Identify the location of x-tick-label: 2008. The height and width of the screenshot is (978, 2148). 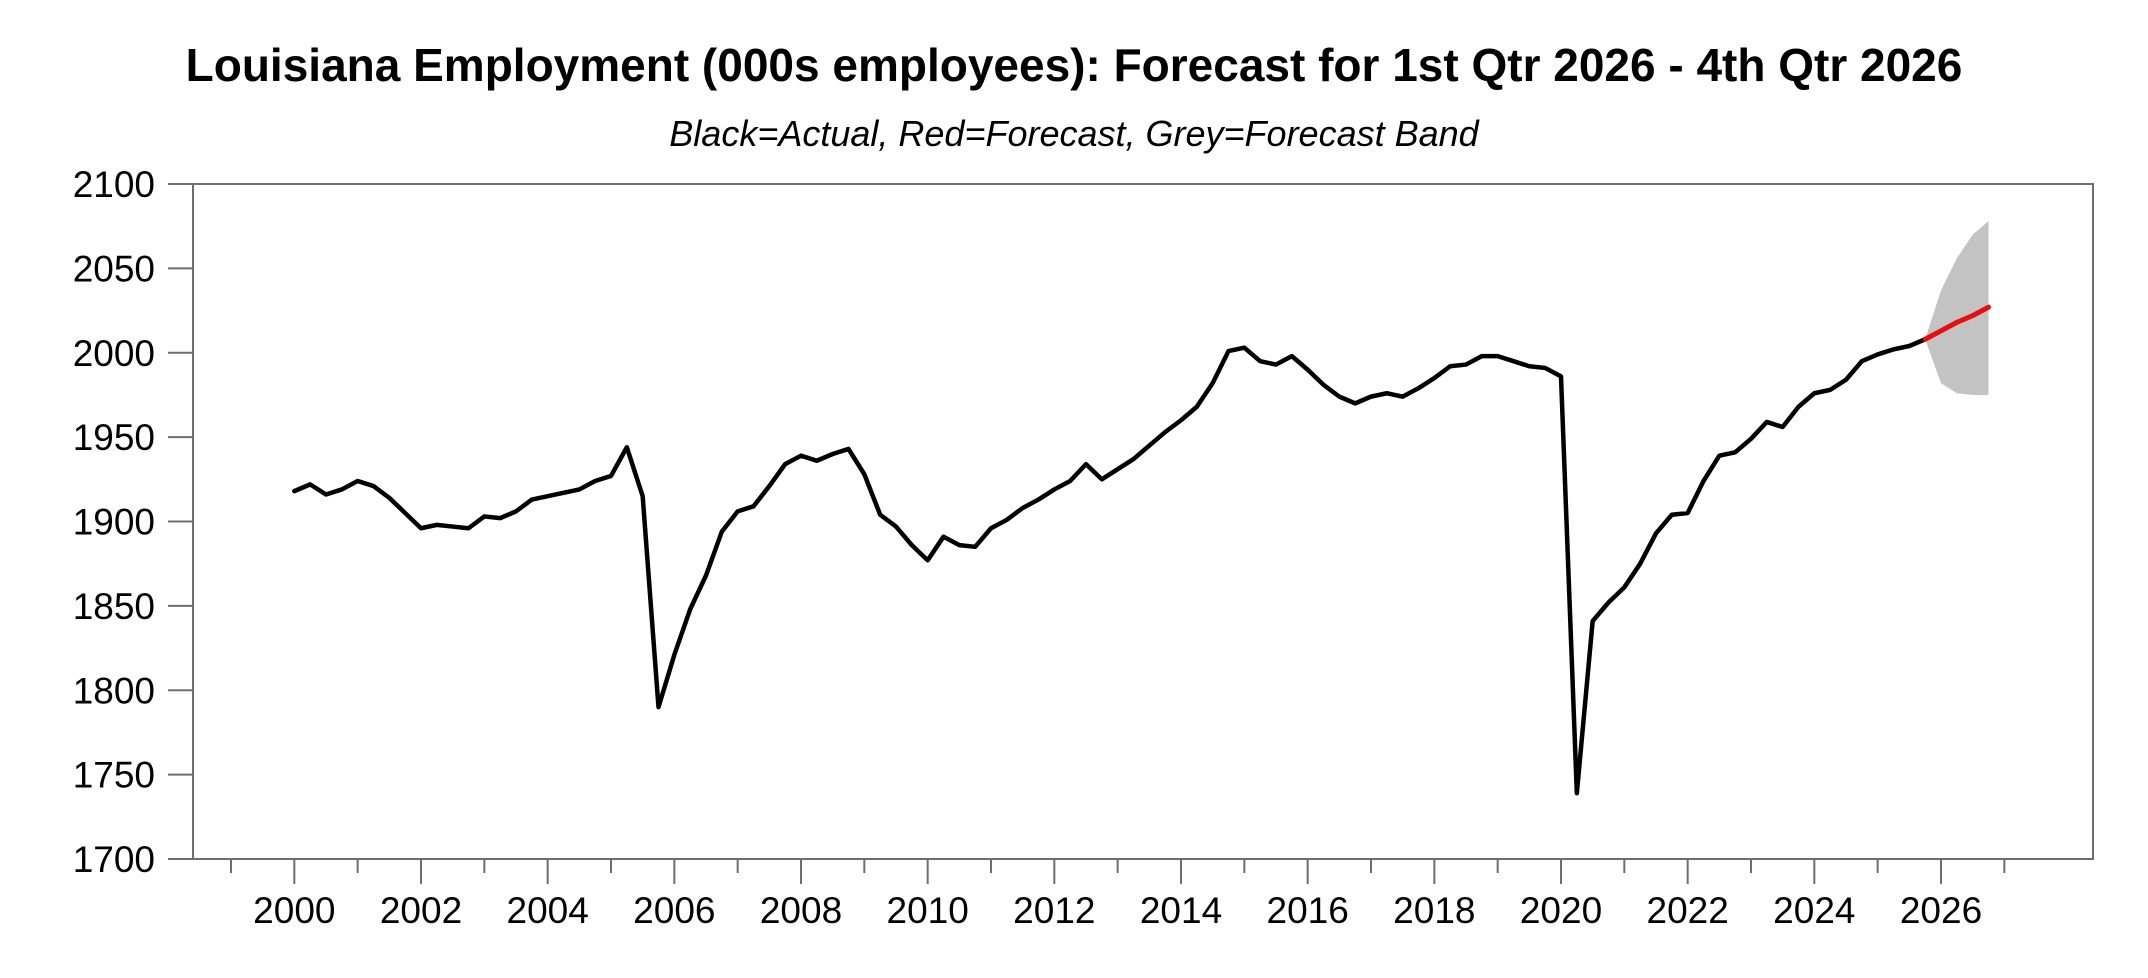
(801, 910).